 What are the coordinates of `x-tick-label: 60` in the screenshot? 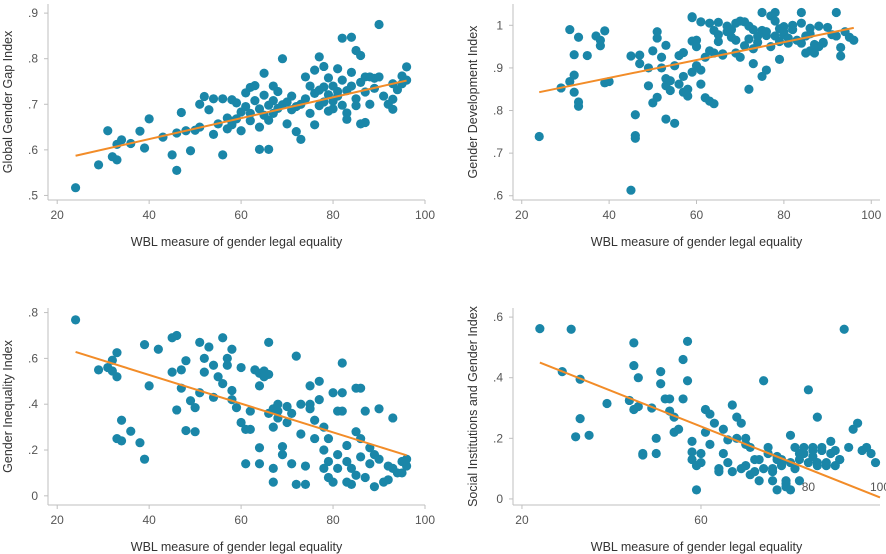 It's located at (241, 215).